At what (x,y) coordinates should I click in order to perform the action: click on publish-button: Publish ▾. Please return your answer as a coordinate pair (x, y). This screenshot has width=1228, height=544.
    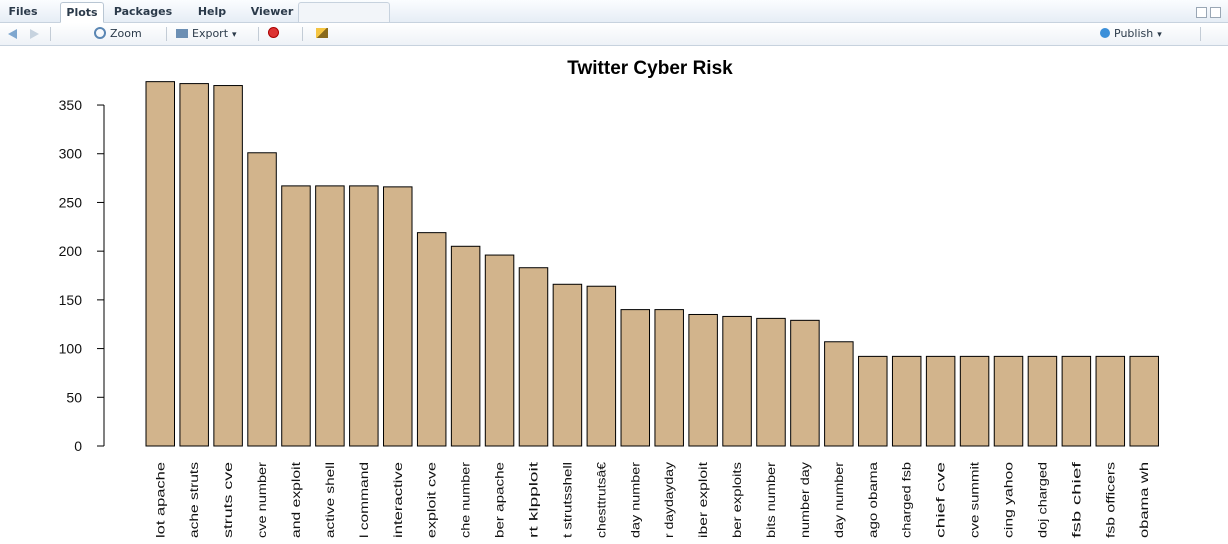
    Looking at the image, I should click on (1131, 34).